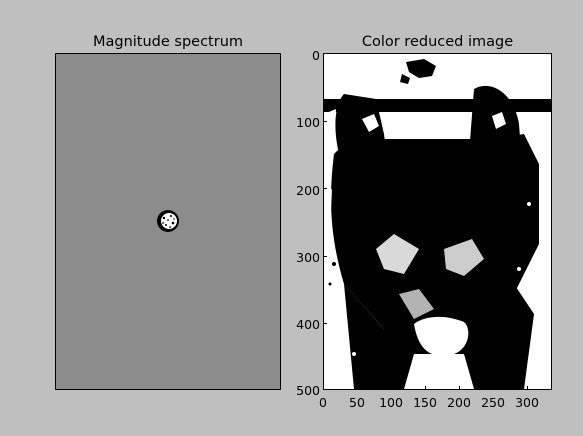  Describe the element at coordinates (357, 402) in the screenshot. I see `xtick-label: 50` at that location.